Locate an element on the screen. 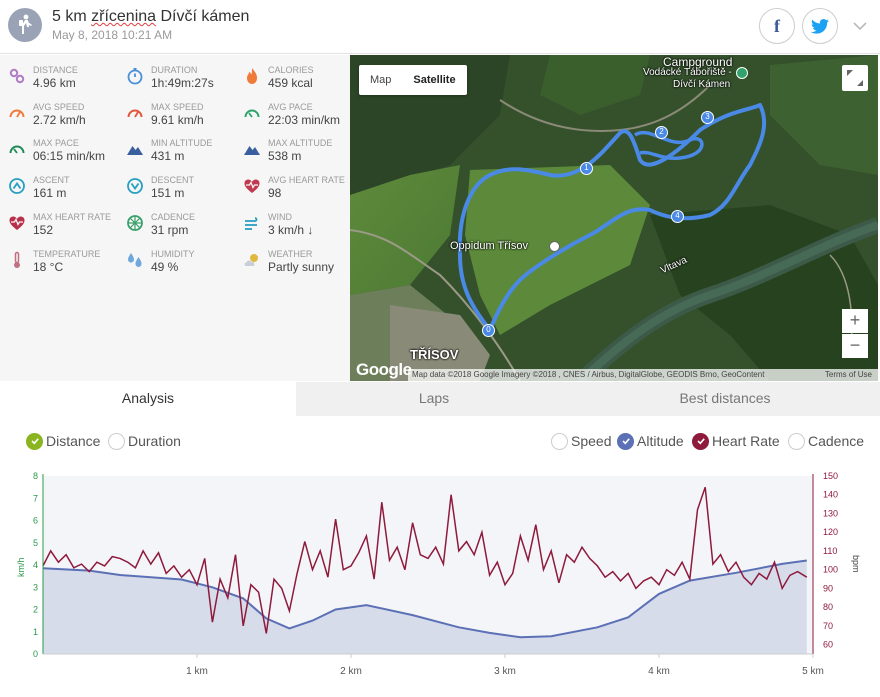 The width and height of the screenshot is (880, 697). twitter-share-button is located at coordinates (820, 26).